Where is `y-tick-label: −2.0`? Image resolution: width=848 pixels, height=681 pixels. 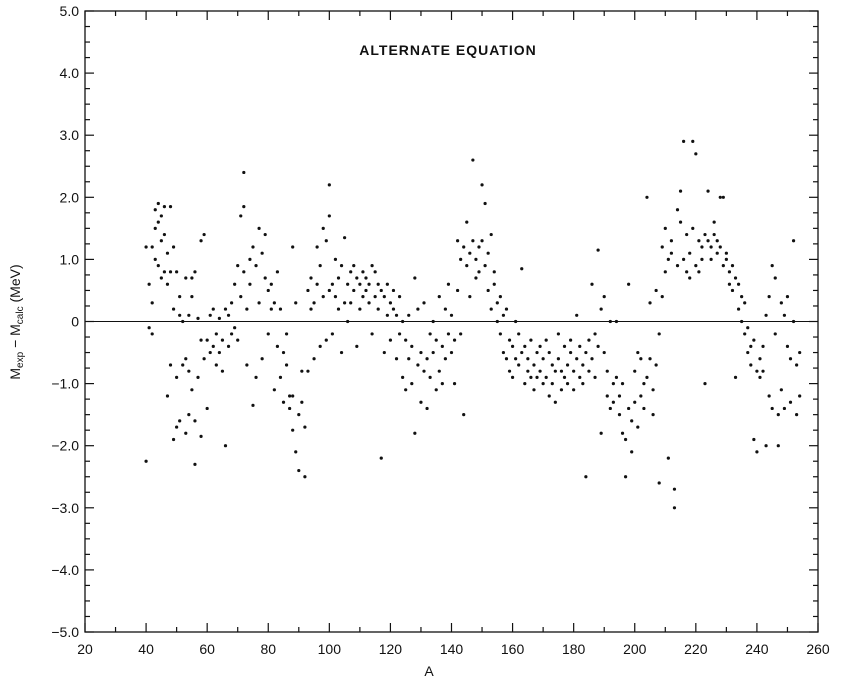
y-tick-label: −2.0 is located at coordinates (65, 446).